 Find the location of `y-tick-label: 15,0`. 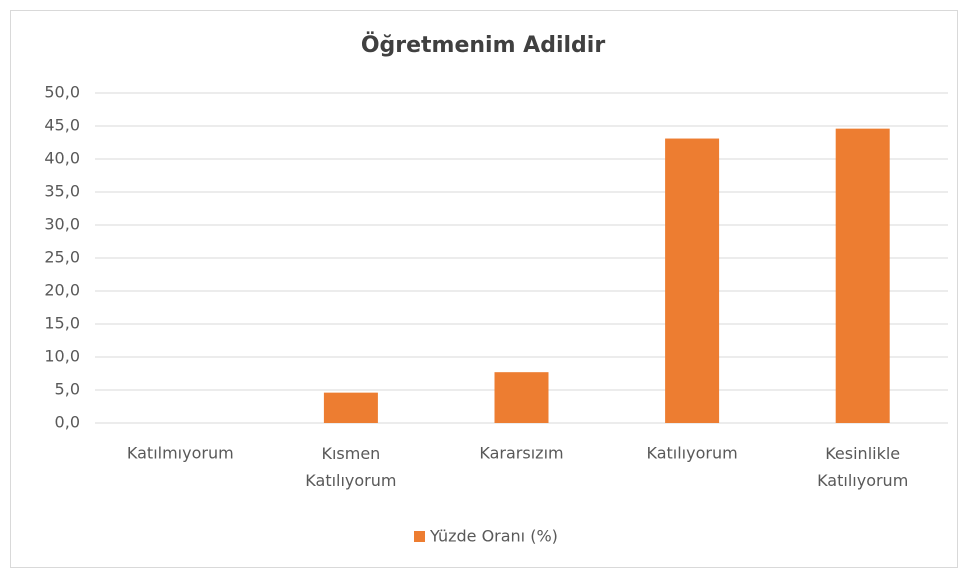

y-tick-label: 15,0 is located at coordinates (62, 323).